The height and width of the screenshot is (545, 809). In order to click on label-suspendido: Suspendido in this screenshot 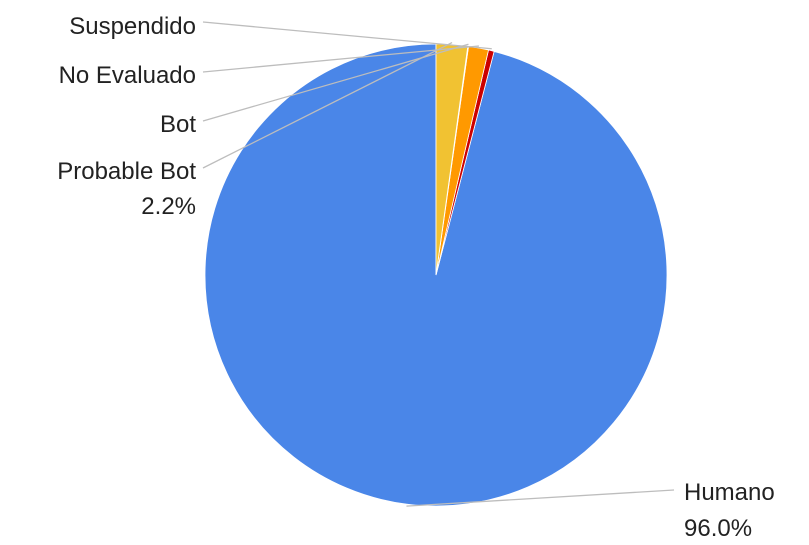, I will do `click(132, 26)`.